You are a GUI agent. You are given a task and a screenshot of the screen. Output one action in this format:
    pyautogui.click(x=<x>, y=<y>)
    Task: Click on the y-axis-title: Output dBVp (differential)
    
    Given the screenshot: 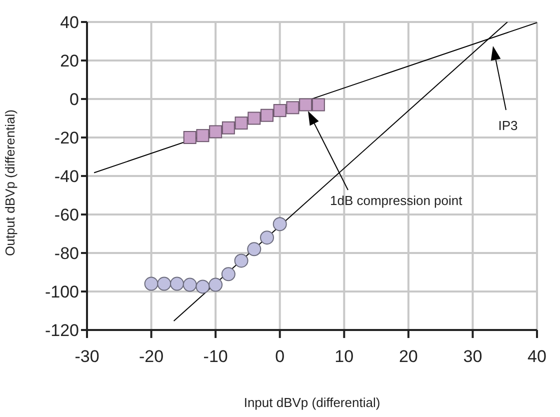 What is the action you would take?
    pyautogui.click(x=10, y=183)
    